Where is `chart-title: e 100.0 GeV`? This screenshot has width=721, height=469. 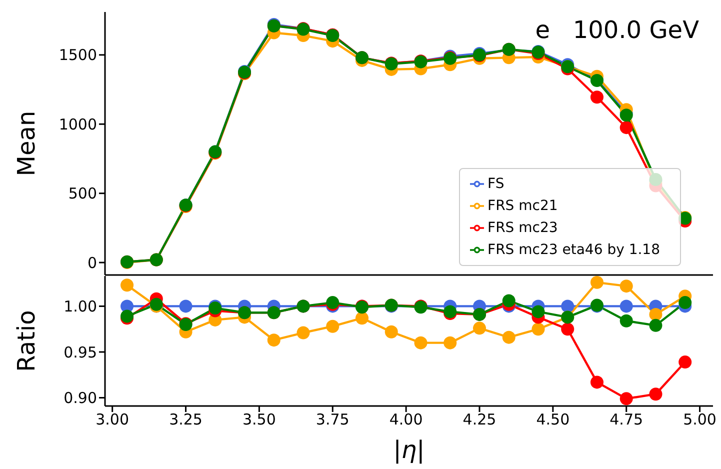 chart-title: e 100.0 GeV is located at coordinates (617, 30).